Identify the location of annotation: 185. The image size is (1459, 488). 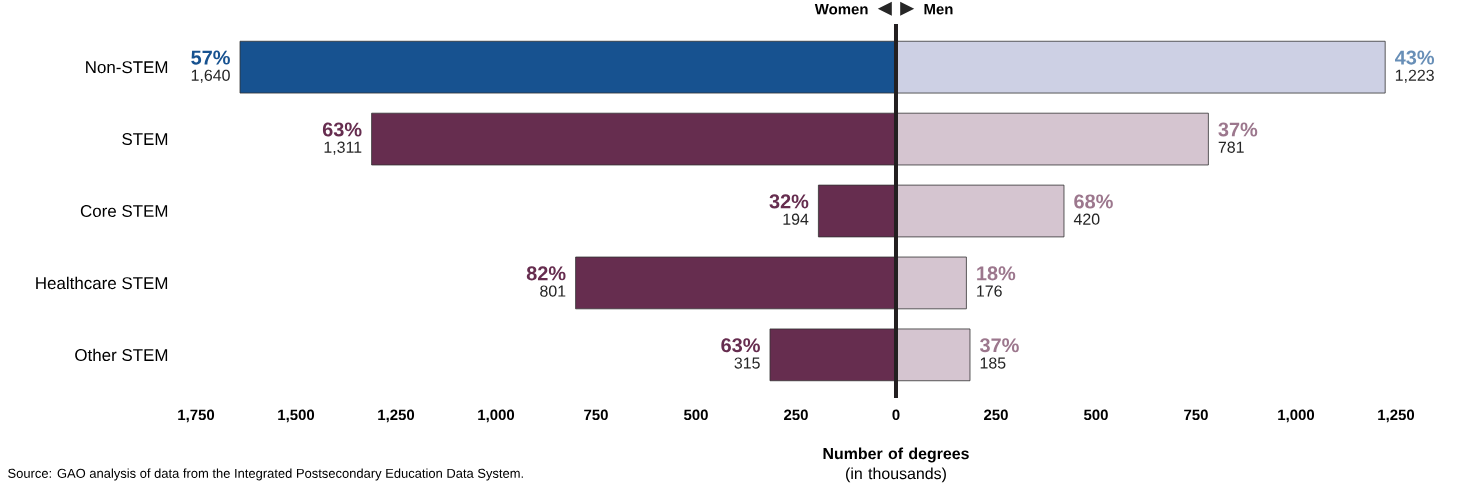
(993, 363).